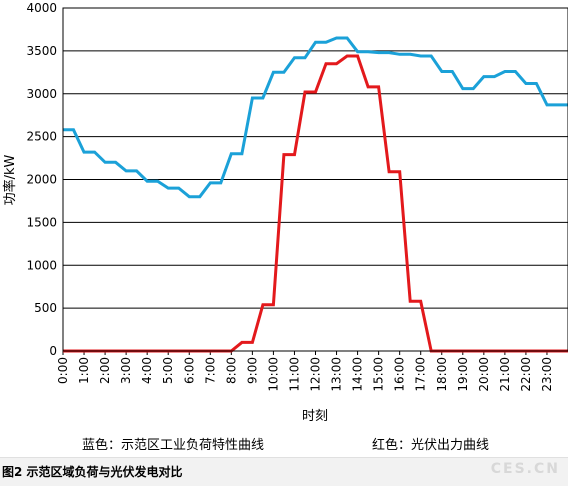 The image size is (568, 486). Describe the element at coordinates (285, 445) in the screenshot. I see `legend: 蓝色：示范区工业负荷特性曲线 红色：光伏出力曲线` at that location.